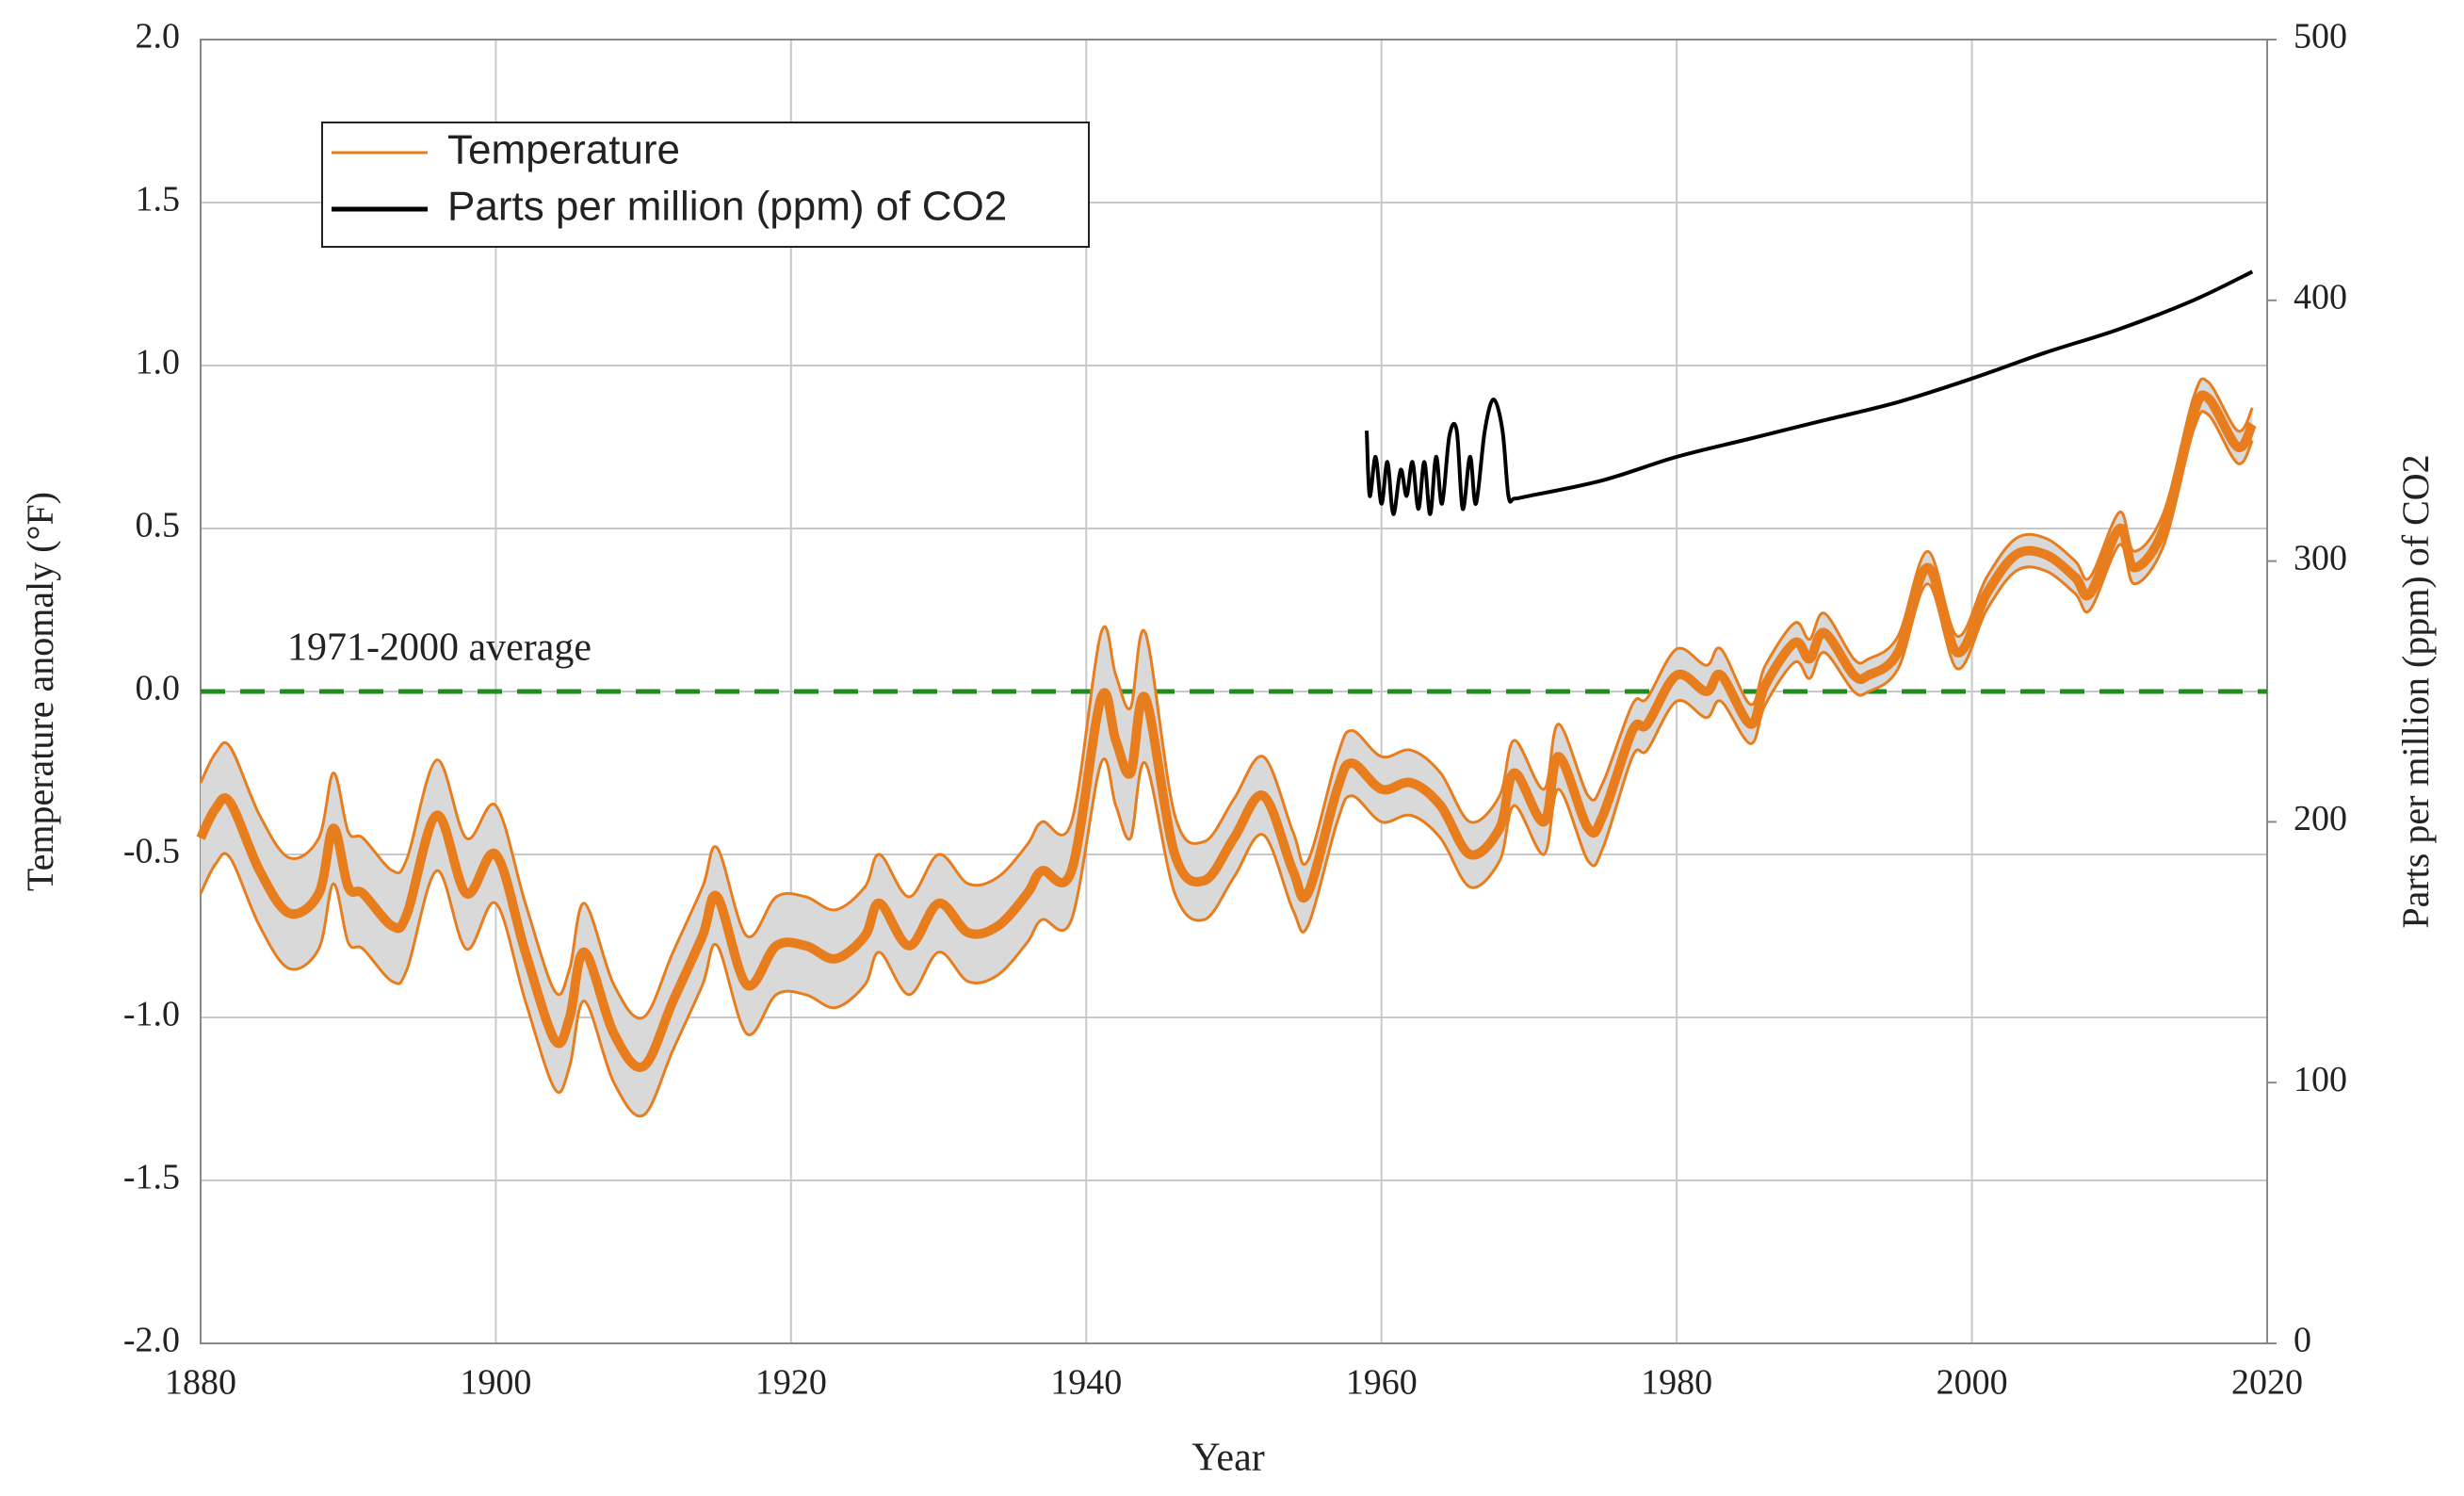  I want to click on y-tick-label: 1.5, so click(159, 200).